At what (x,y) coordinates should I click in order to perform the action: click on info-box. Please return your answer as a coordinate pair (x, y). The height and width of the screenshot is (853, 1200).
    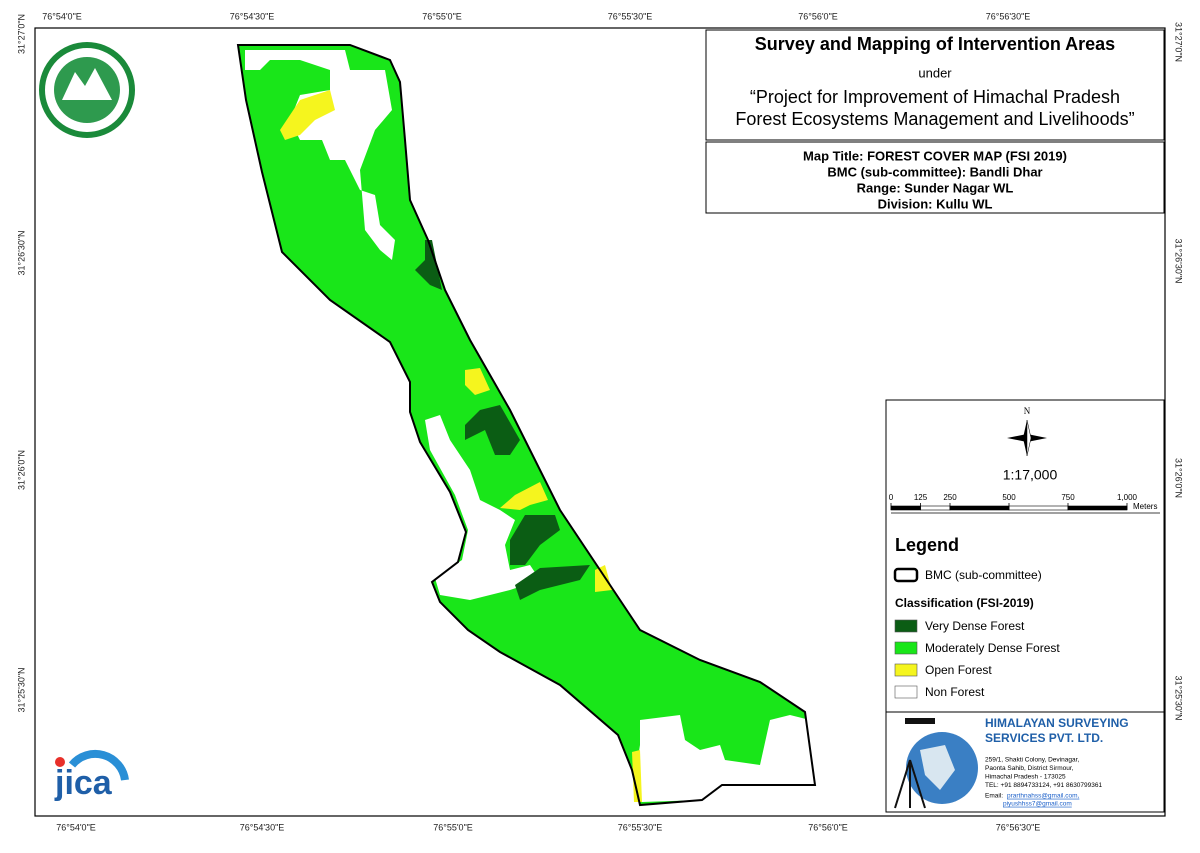
    Looking at the image, I should click on (935, 177).